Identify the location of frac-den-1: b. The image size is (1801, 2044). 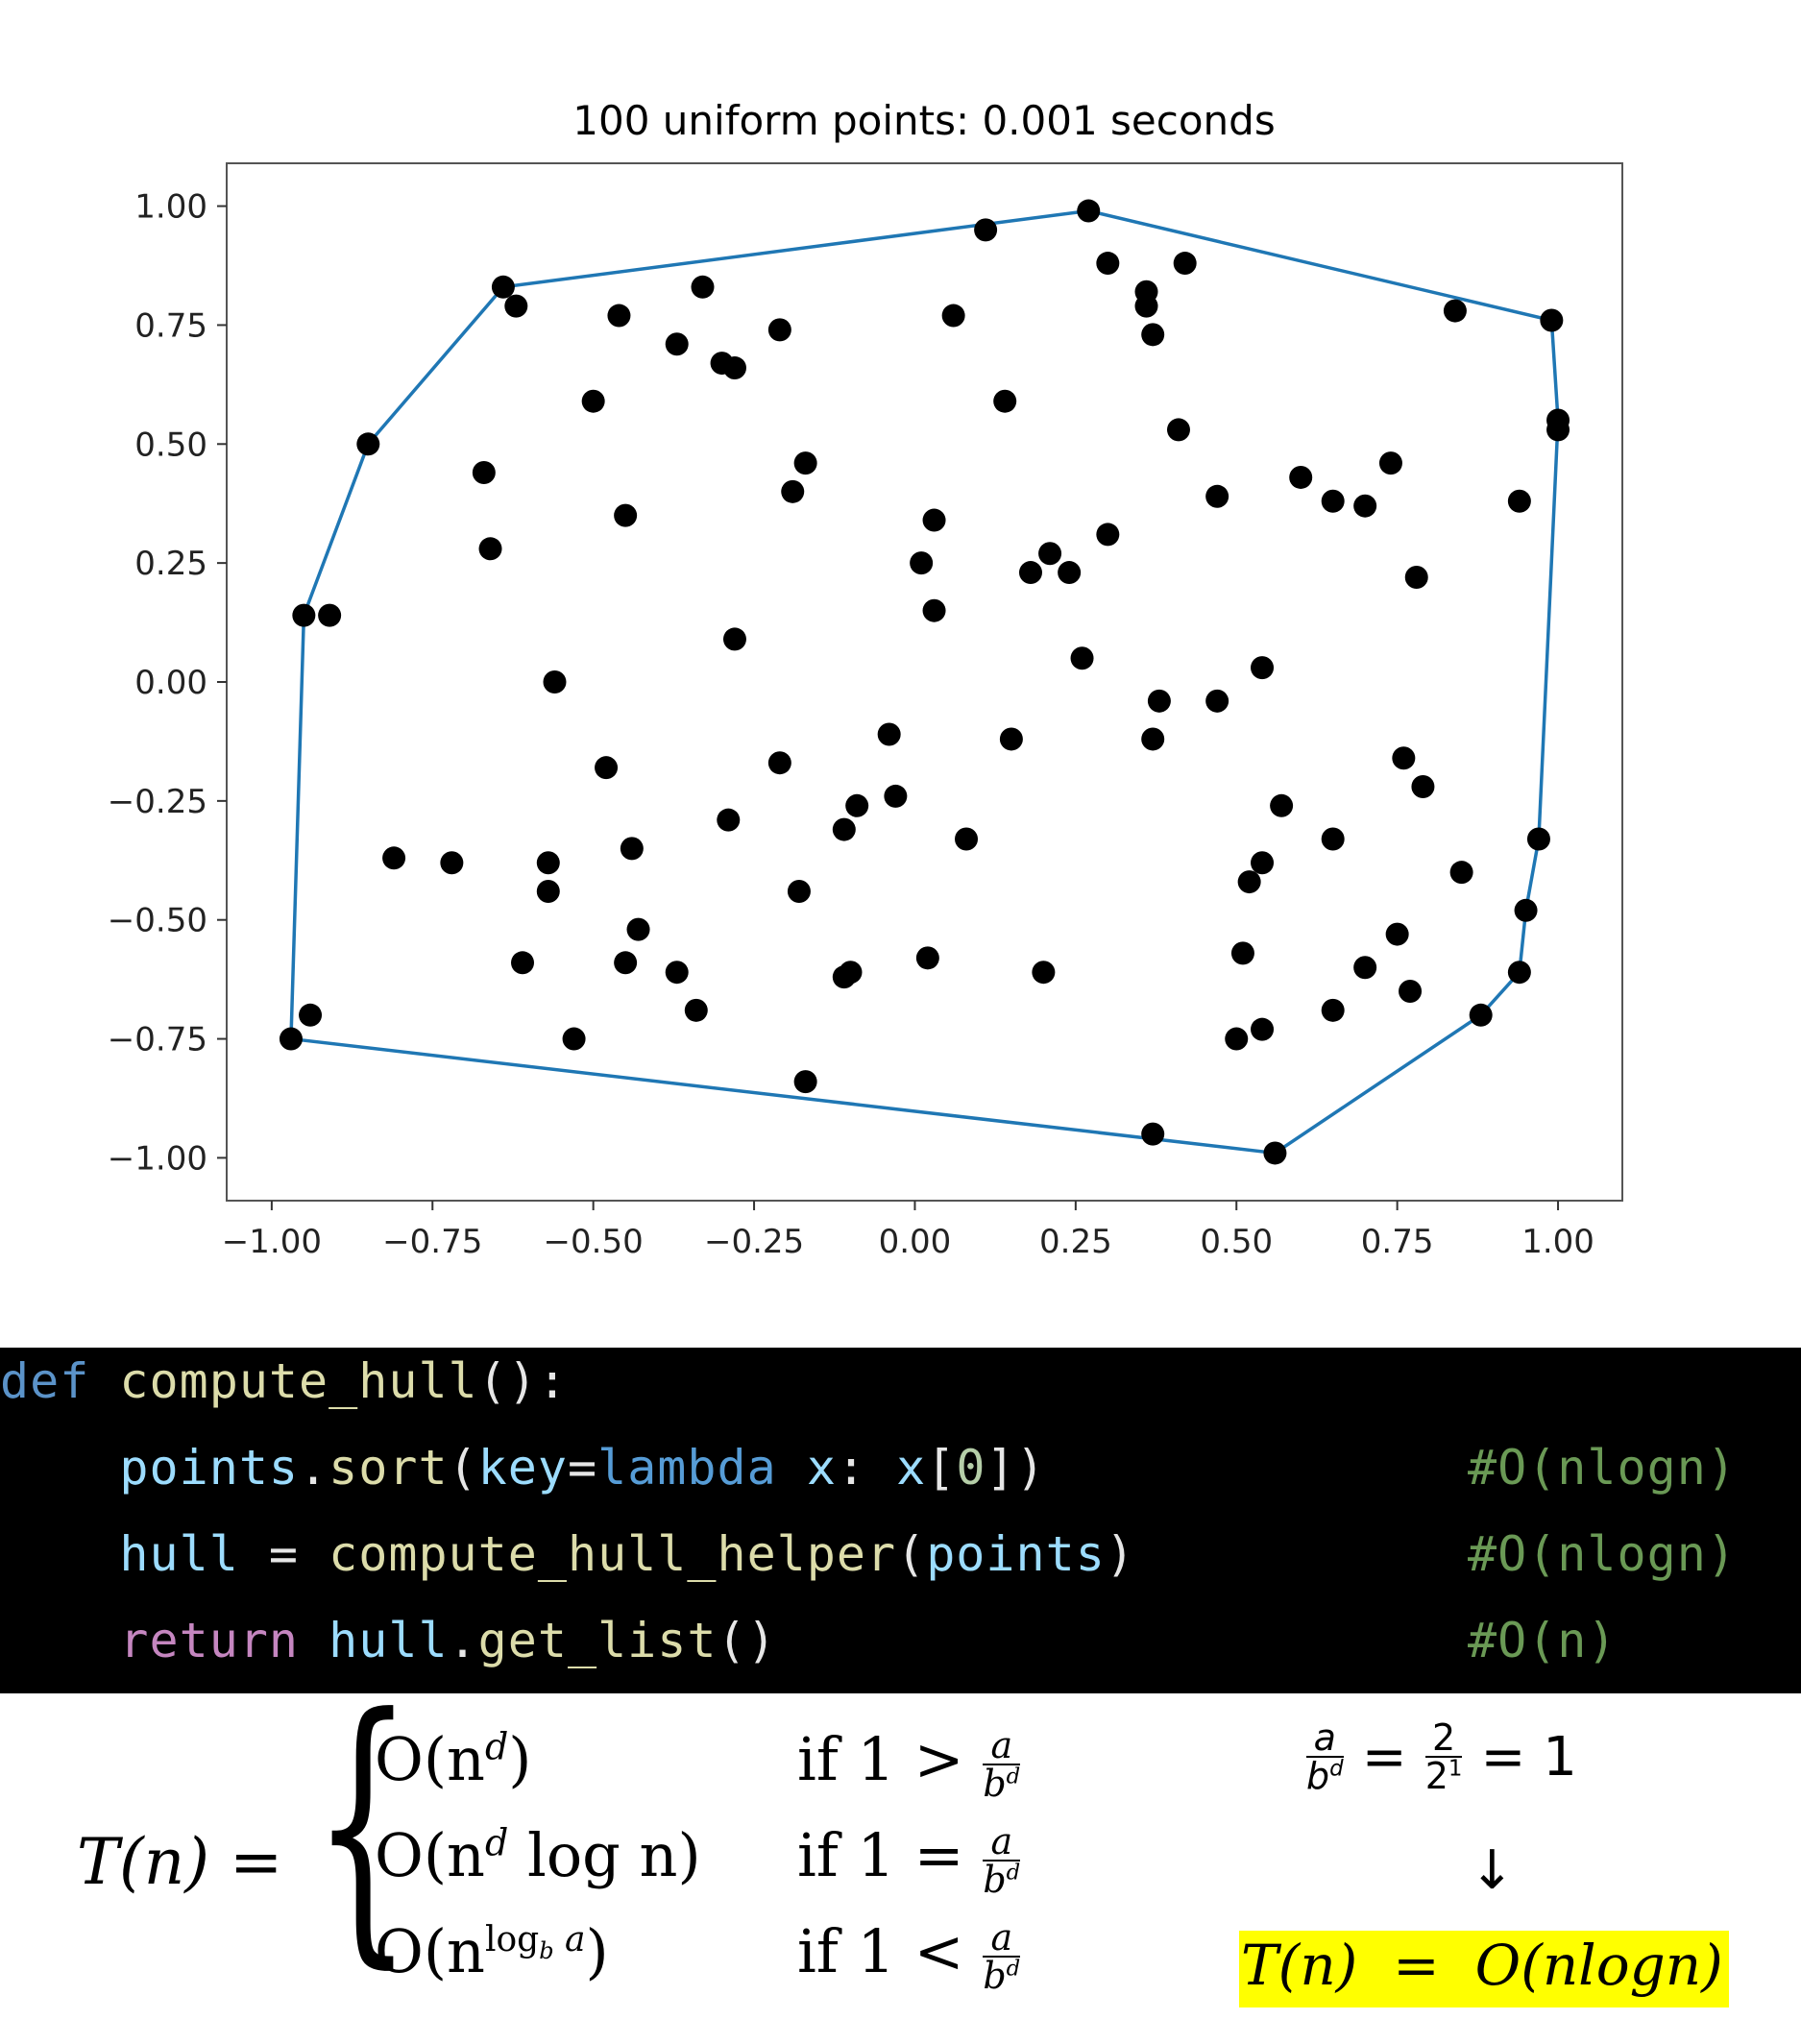
(995, 1783).